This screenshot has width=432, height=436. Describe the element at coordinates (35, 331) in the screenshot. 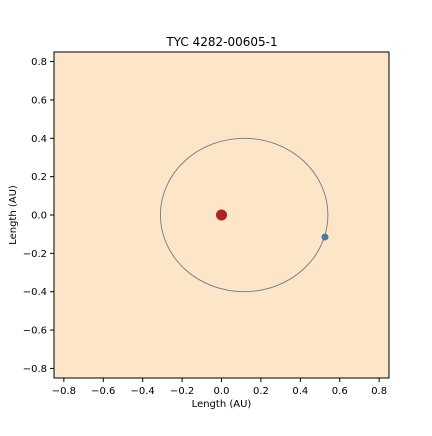

I see `y-tick-label: −0.6` at that location.